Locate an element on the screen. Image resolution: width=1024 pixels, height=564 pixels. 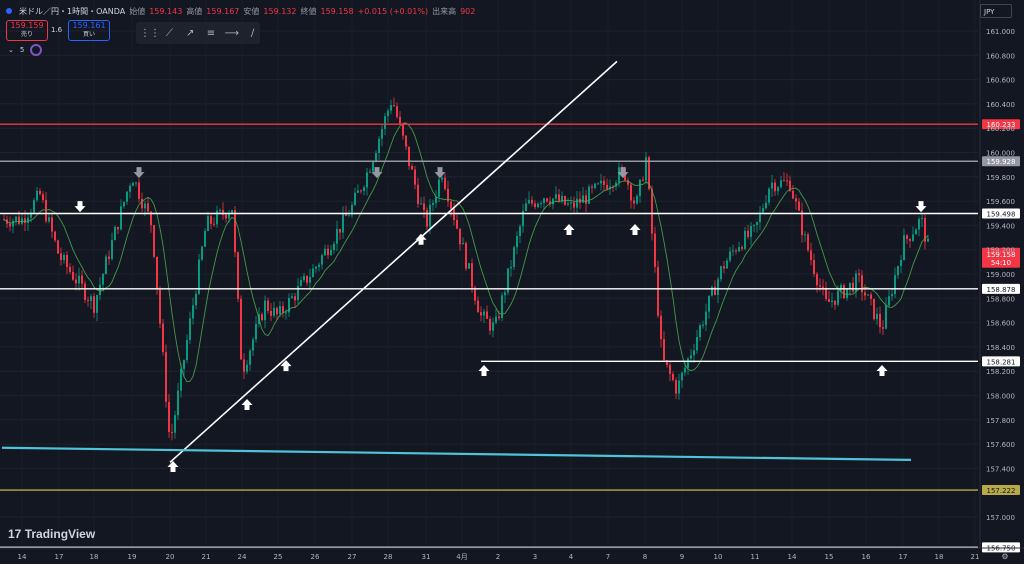
trendline-icon: ⟋ is located at coordinates (169, 33).